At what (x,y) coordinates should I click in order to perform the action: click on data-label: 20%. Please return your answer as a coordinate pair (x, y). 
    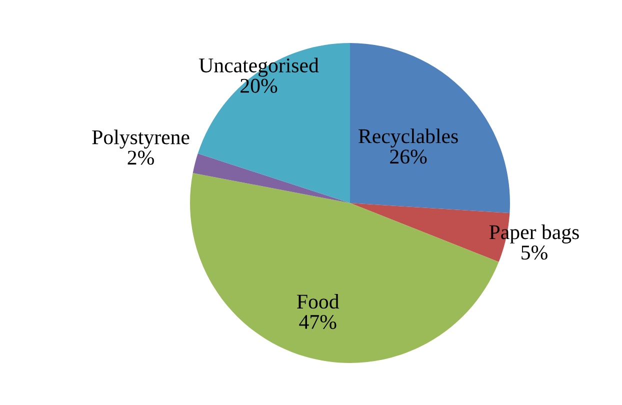
    Looking at the image, I should click on (259, 85).